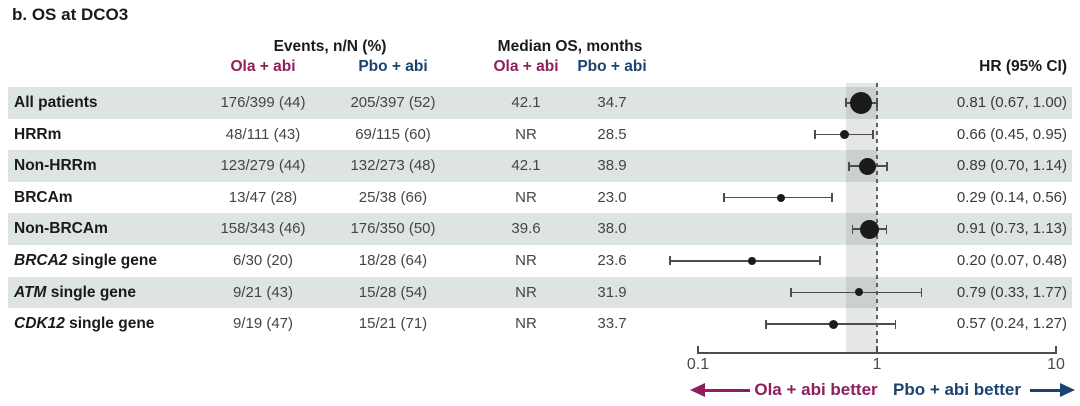 This screenshot has height=406, width=1080. What do you see at coordinates (745, 261) in the screenshot?
I see `ci-whisker` at bounding box center [745, 261].